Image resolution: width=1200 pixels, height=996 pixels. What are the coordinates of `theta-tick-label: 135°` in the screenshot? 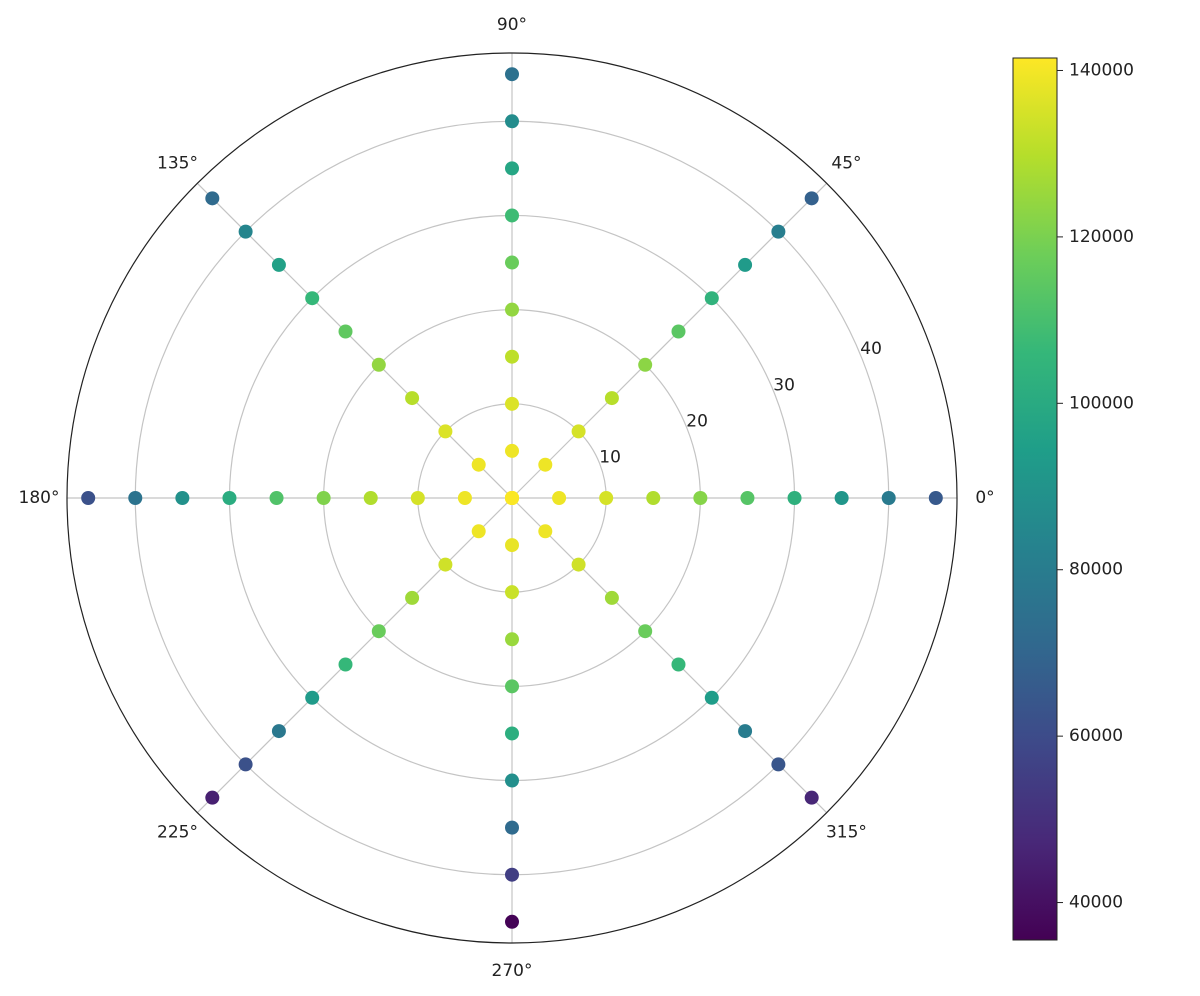 It's located at (177, 164).